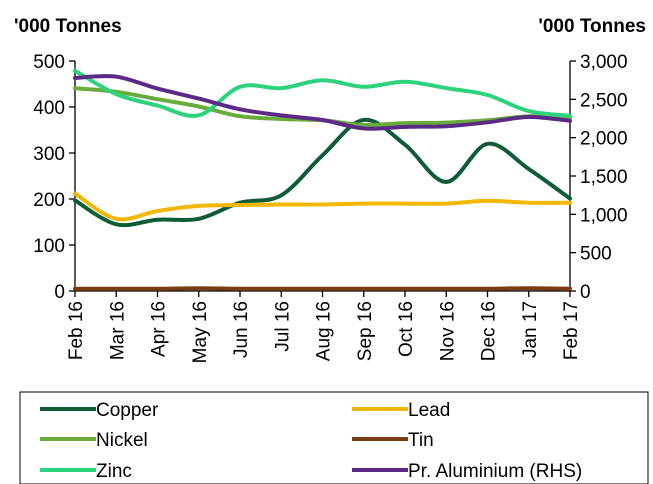 Image resolution: width=653 pixels, height=484 pixels. Describe the element at coordinates (604, 215) in the screenshot. I see `right-tick-label: 1,000` at that location.